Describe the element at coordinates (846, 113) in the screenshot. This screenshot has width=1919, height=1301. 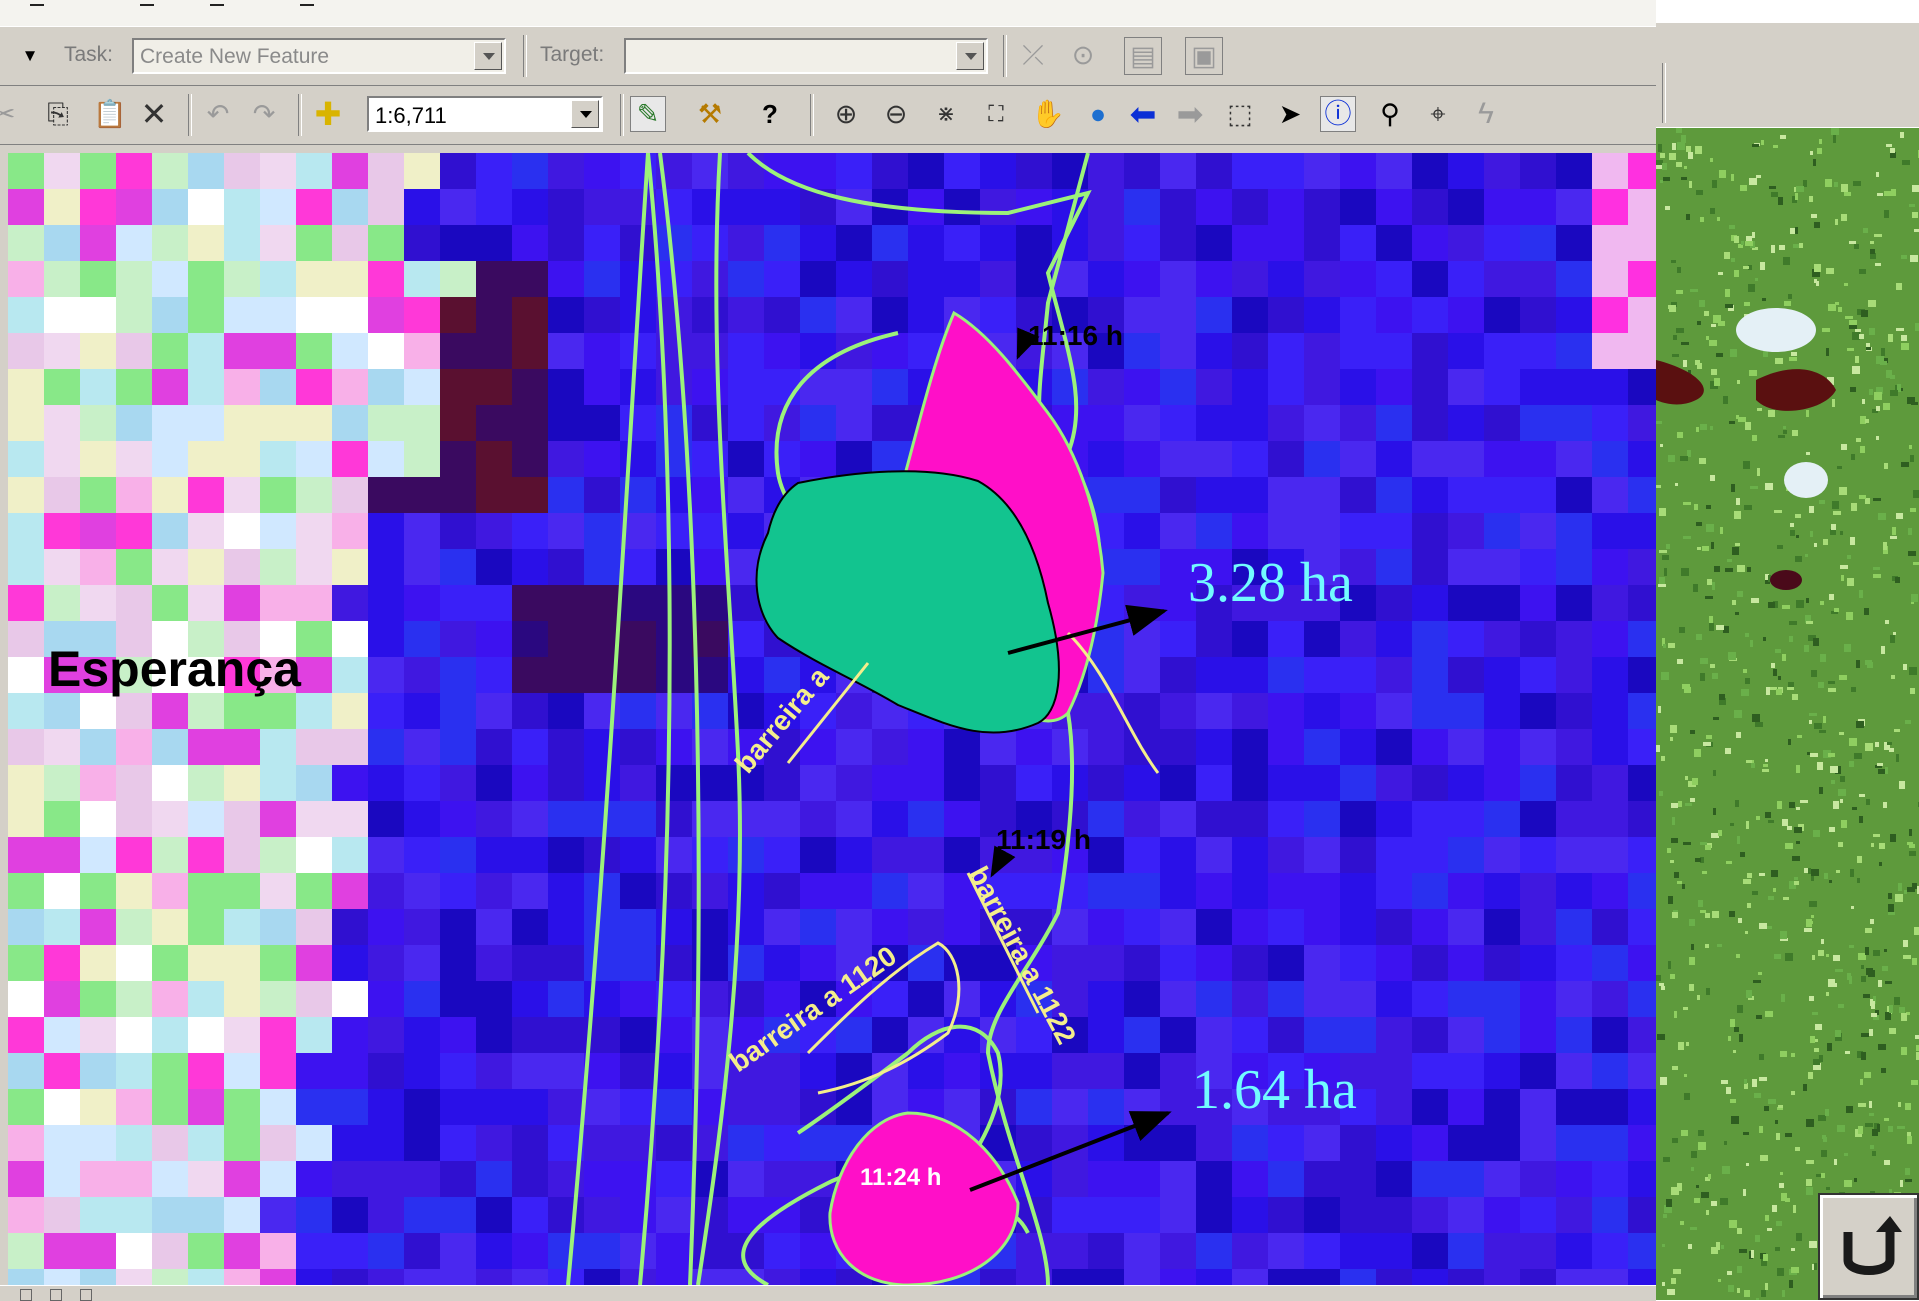
I see `zoom-in-icon: ⊕` at that location.